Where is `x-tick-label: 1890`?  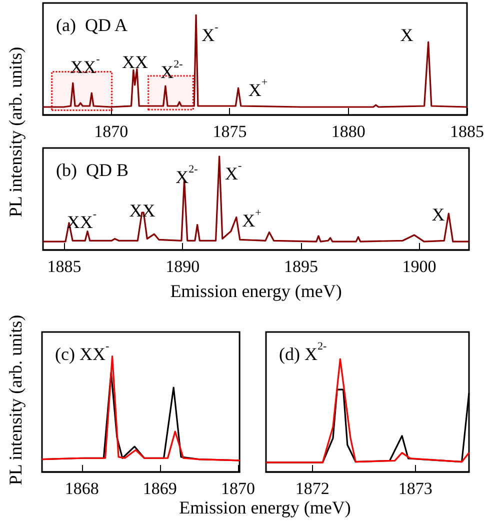 x-tick-label: 1890 is located at coordinates (183, 266).